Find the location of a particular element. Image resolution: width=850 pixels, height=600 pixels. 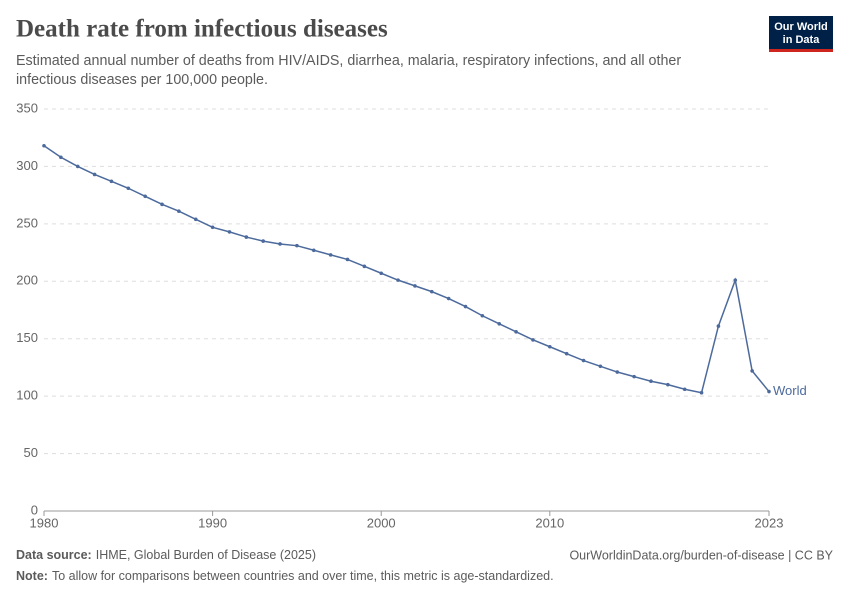

source: IHME, Global Burden of Disease (2025) is located at coordinates (206, 555).